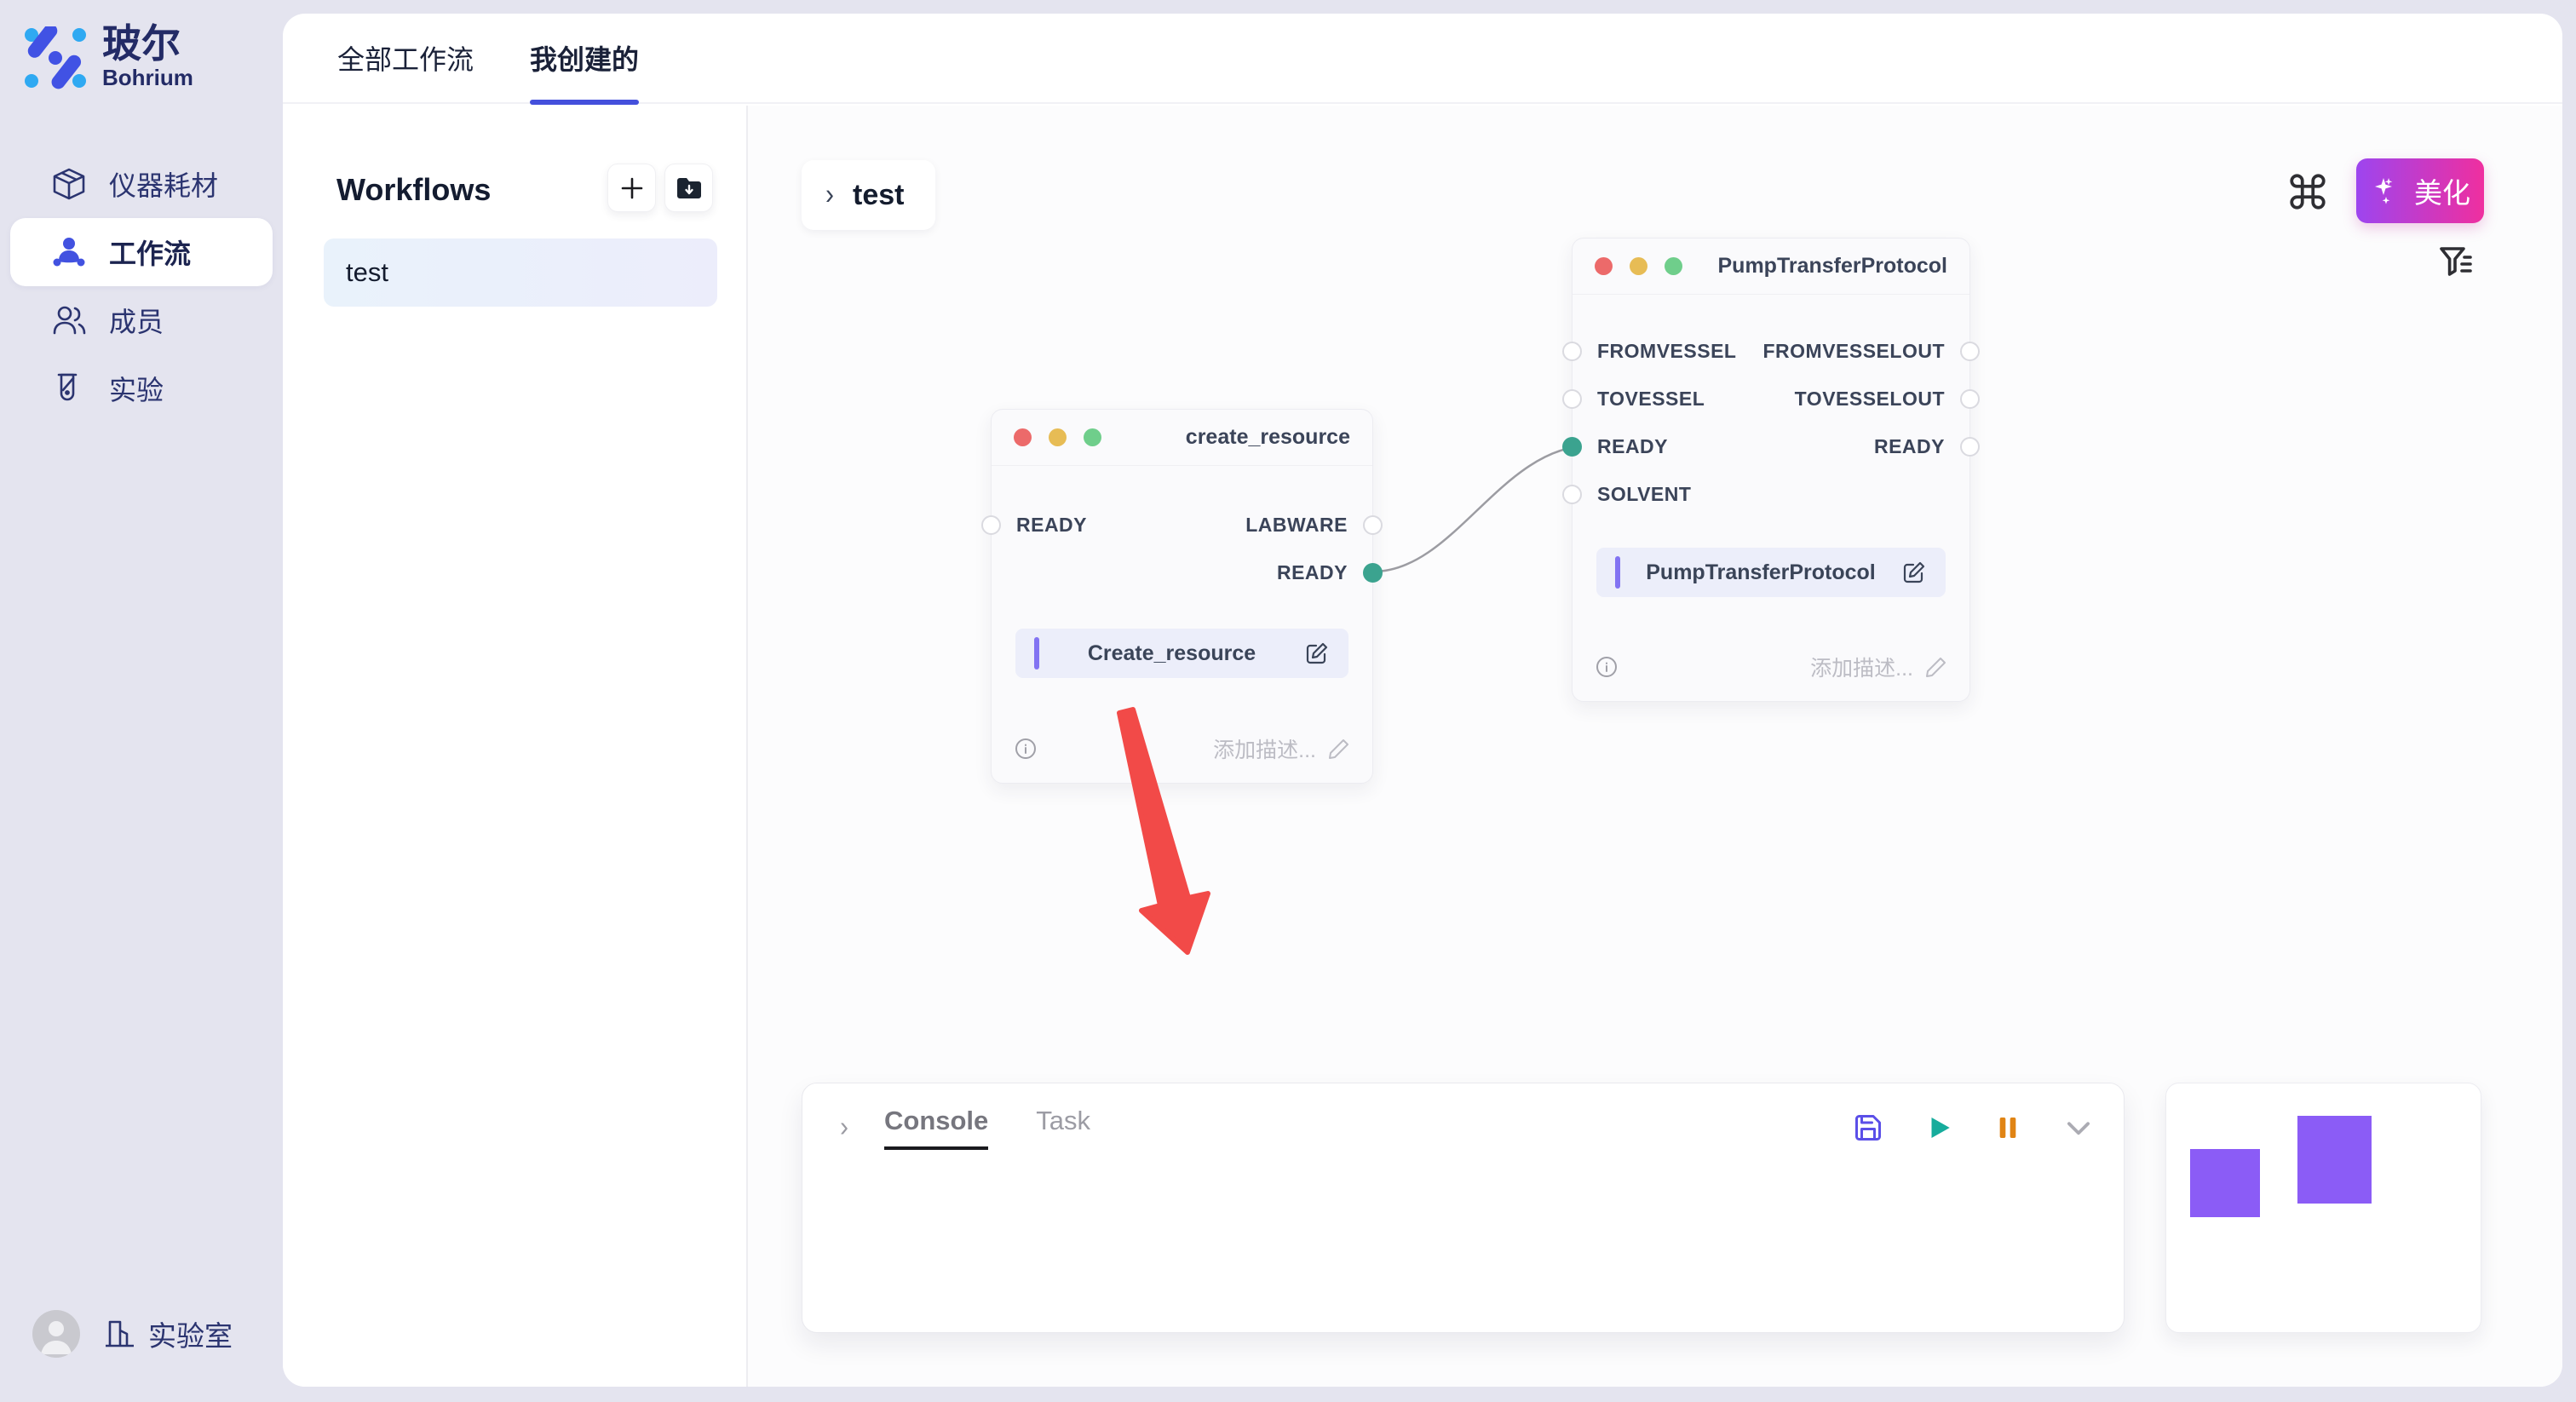  Describe the element at coordinates (2384, 191) in the screenshot. I see `sparkles-icon` at that location.